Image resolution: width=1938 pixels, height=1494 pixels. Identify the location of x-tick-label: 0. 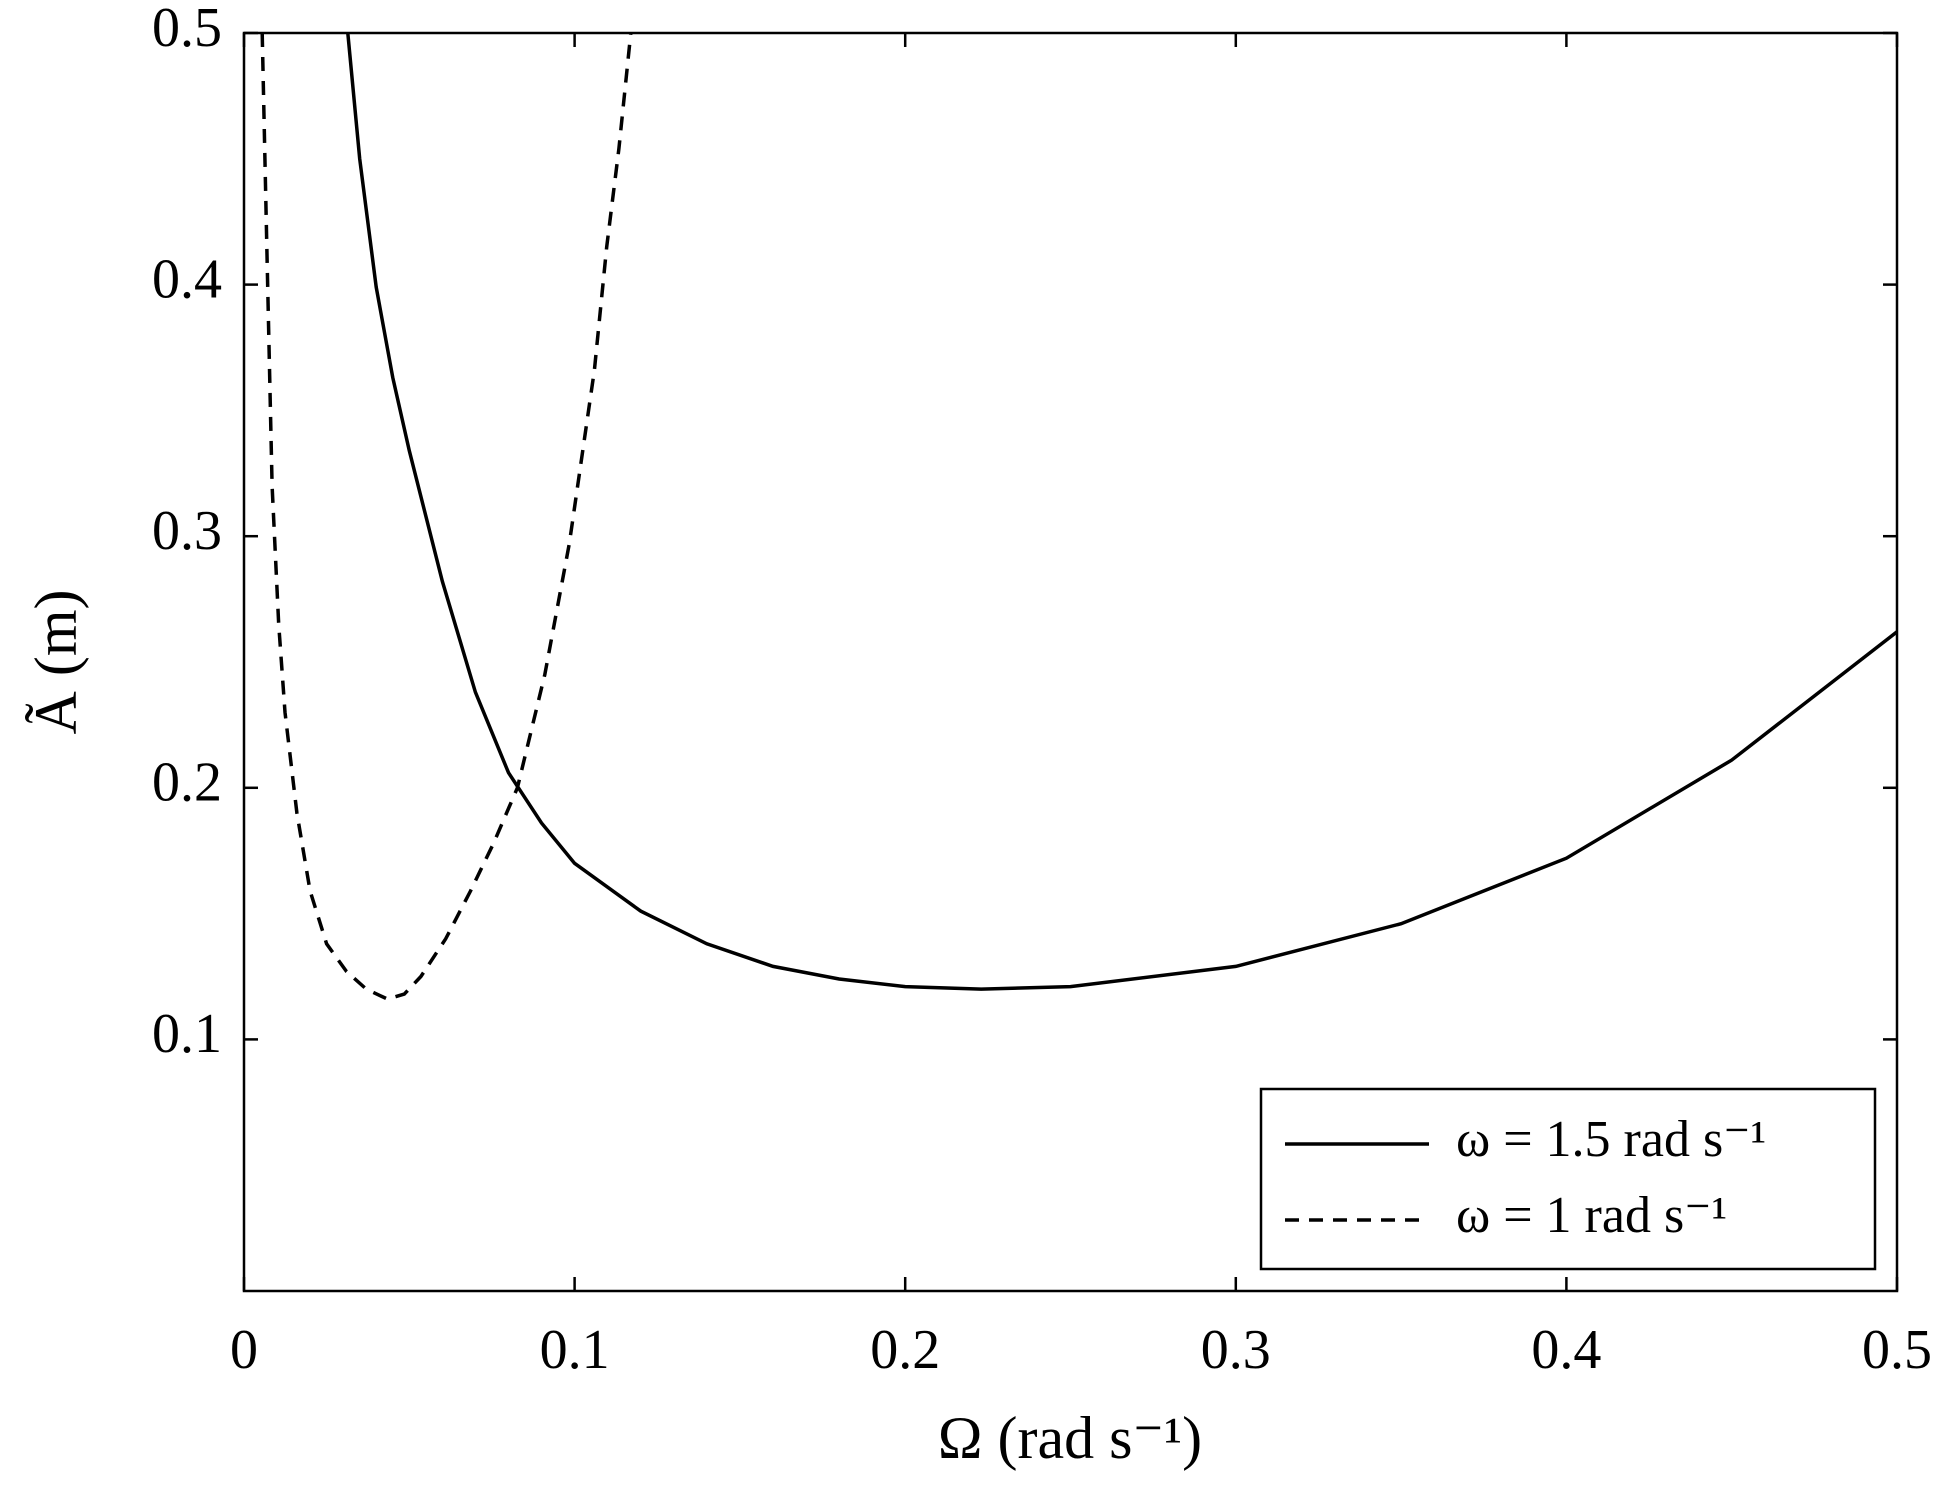
(244, 1350).